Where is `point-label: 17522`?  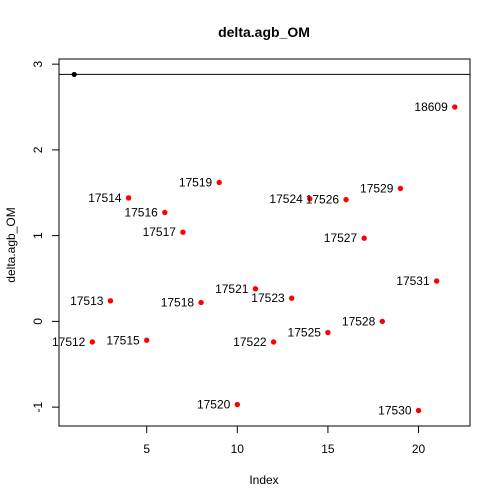
point-label: 17522 is located at coordinates (250, 342).